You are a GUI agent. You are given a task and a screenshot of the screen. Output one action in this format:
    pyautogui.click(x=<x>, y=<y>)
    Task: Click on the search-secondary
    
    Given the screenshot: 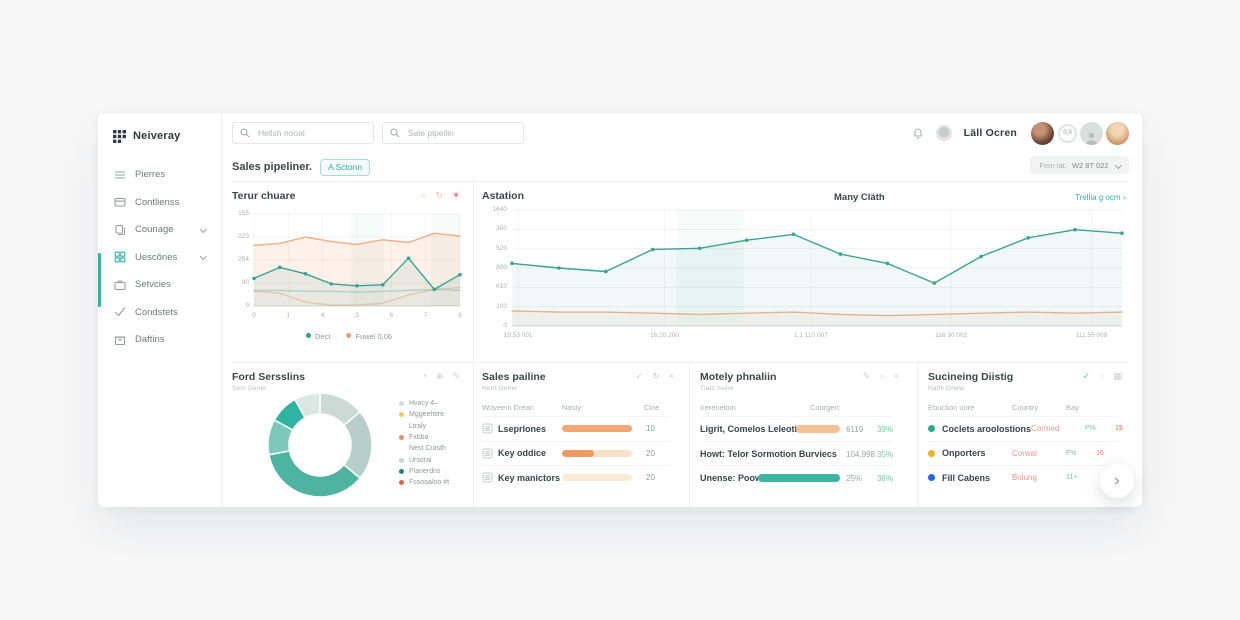 What is the action you would take?
    pyautogui.click(x=453, y=133)
    